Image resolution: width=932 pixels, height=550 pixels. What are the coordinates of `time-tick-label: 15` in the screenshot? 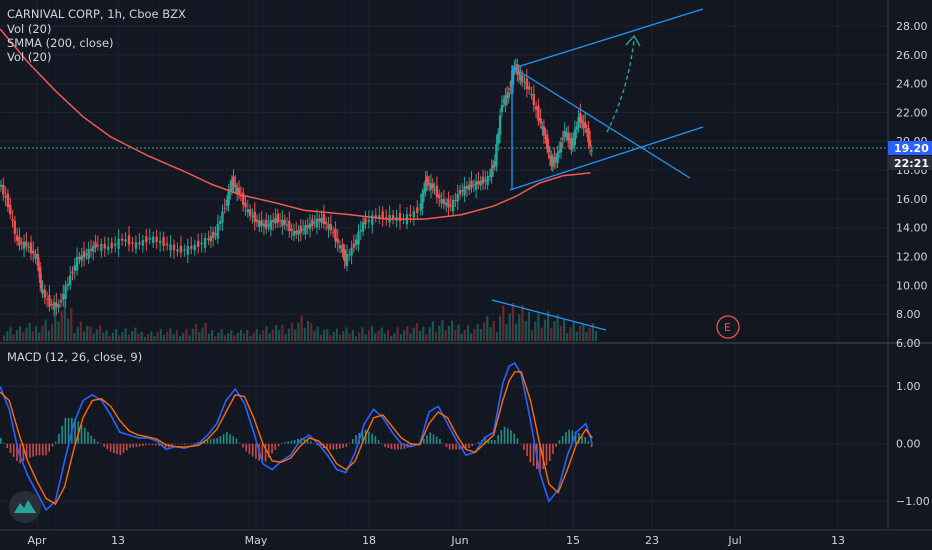 It's located at (573, 540).